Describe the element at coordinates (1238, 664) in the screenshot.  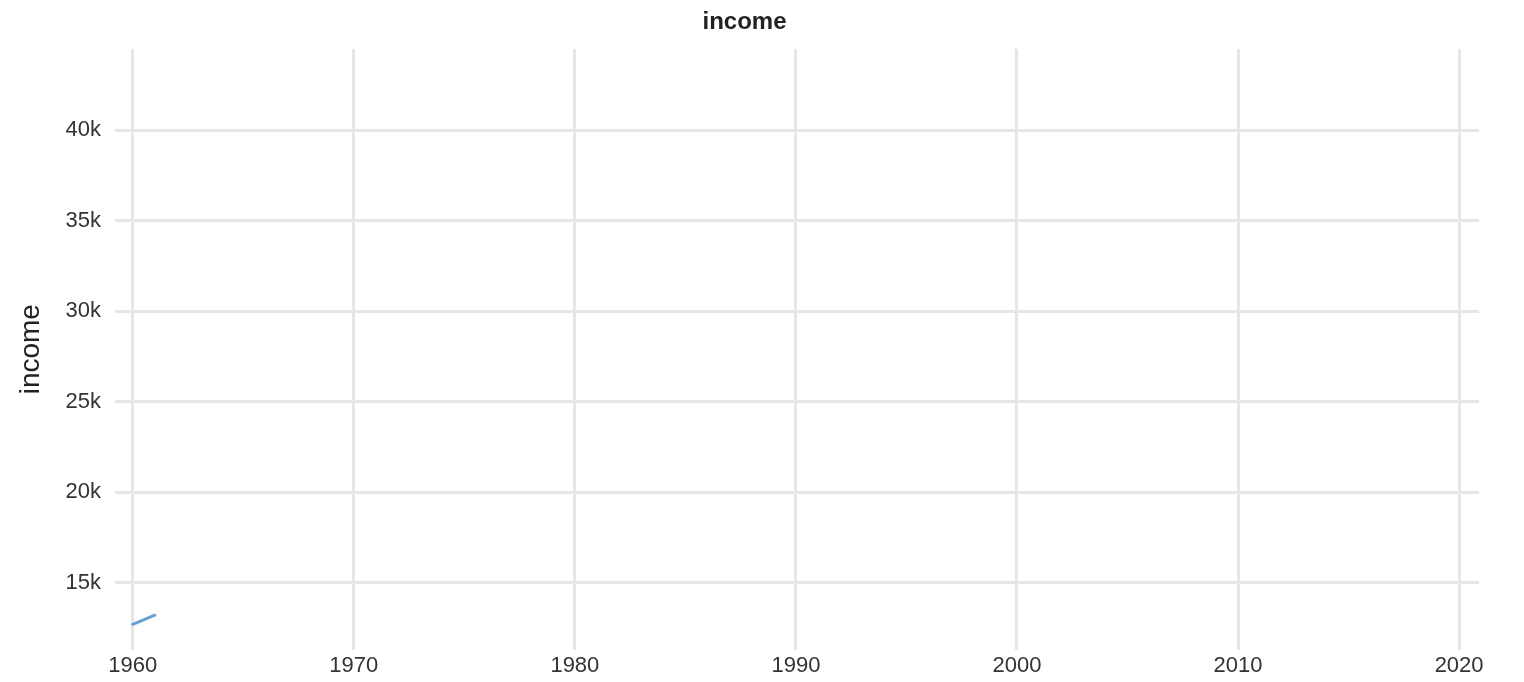
I see `x-tick-label: 2010` at that location.